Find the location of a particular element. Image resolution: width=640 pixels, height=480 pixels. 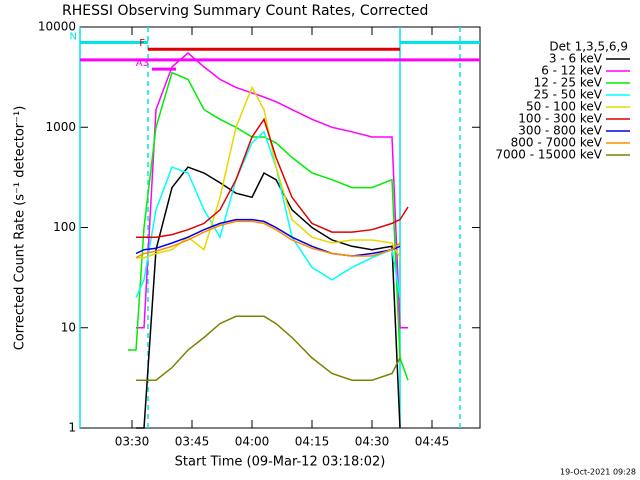

y-tick-label: 100 is located at coordinates (64, 227).